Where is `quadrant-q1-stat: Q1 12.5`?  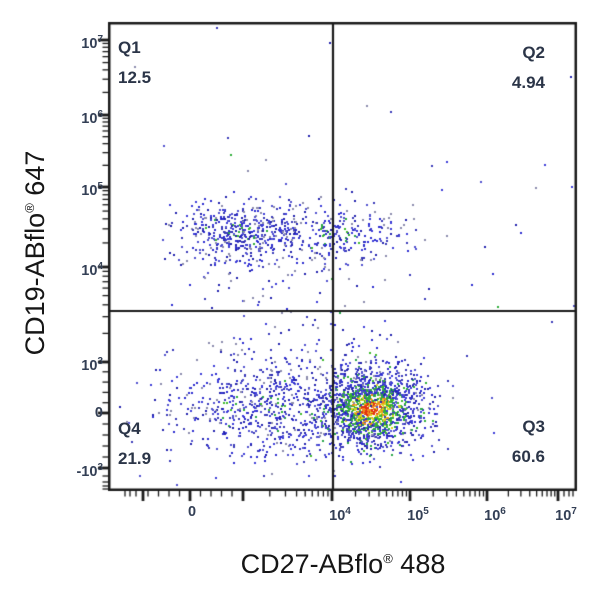 quadrant-q1-stat: Q1 12.5 is located at coordinates (134, 63).